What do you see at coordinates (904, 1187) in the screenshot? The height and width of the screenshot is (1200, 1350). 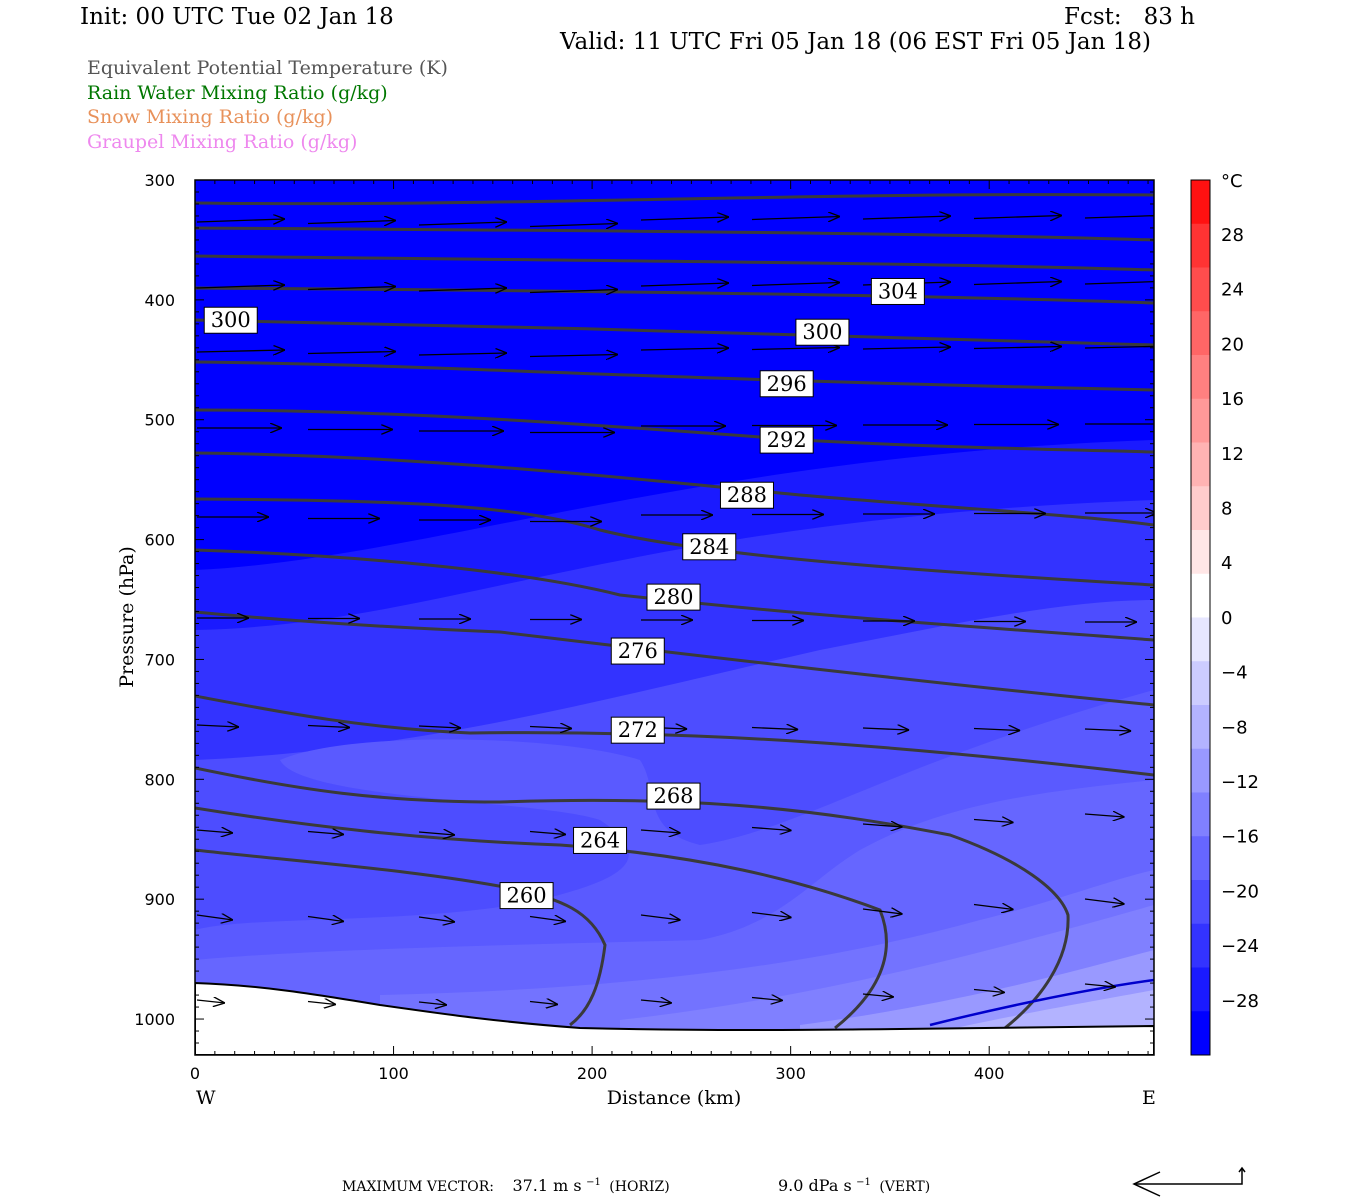 I see `footer-vert-tag: (VERT)` at bounding box center [904, 1187].